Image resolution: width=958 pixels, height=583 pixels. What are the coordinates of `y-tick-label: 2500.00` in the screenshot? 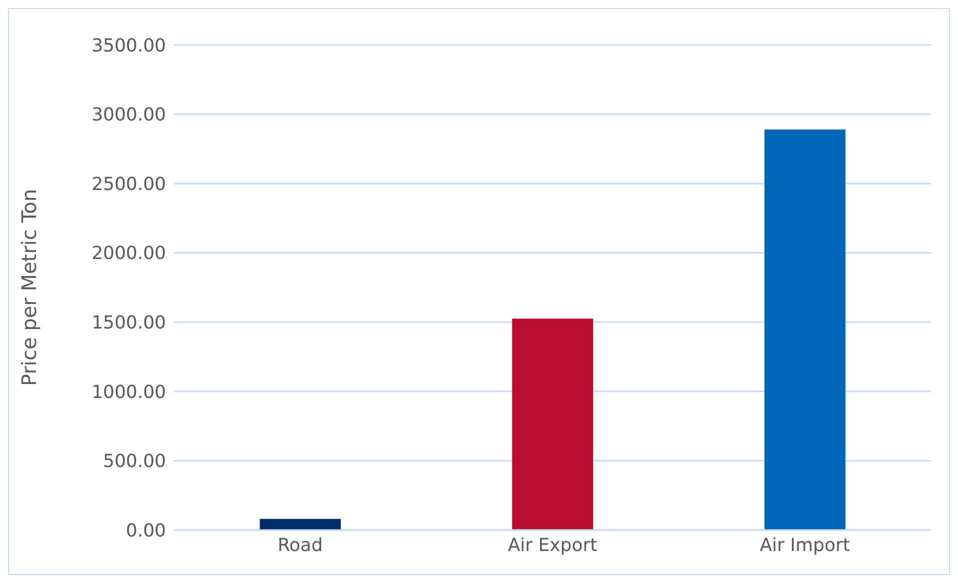 It's located at (129, 184).